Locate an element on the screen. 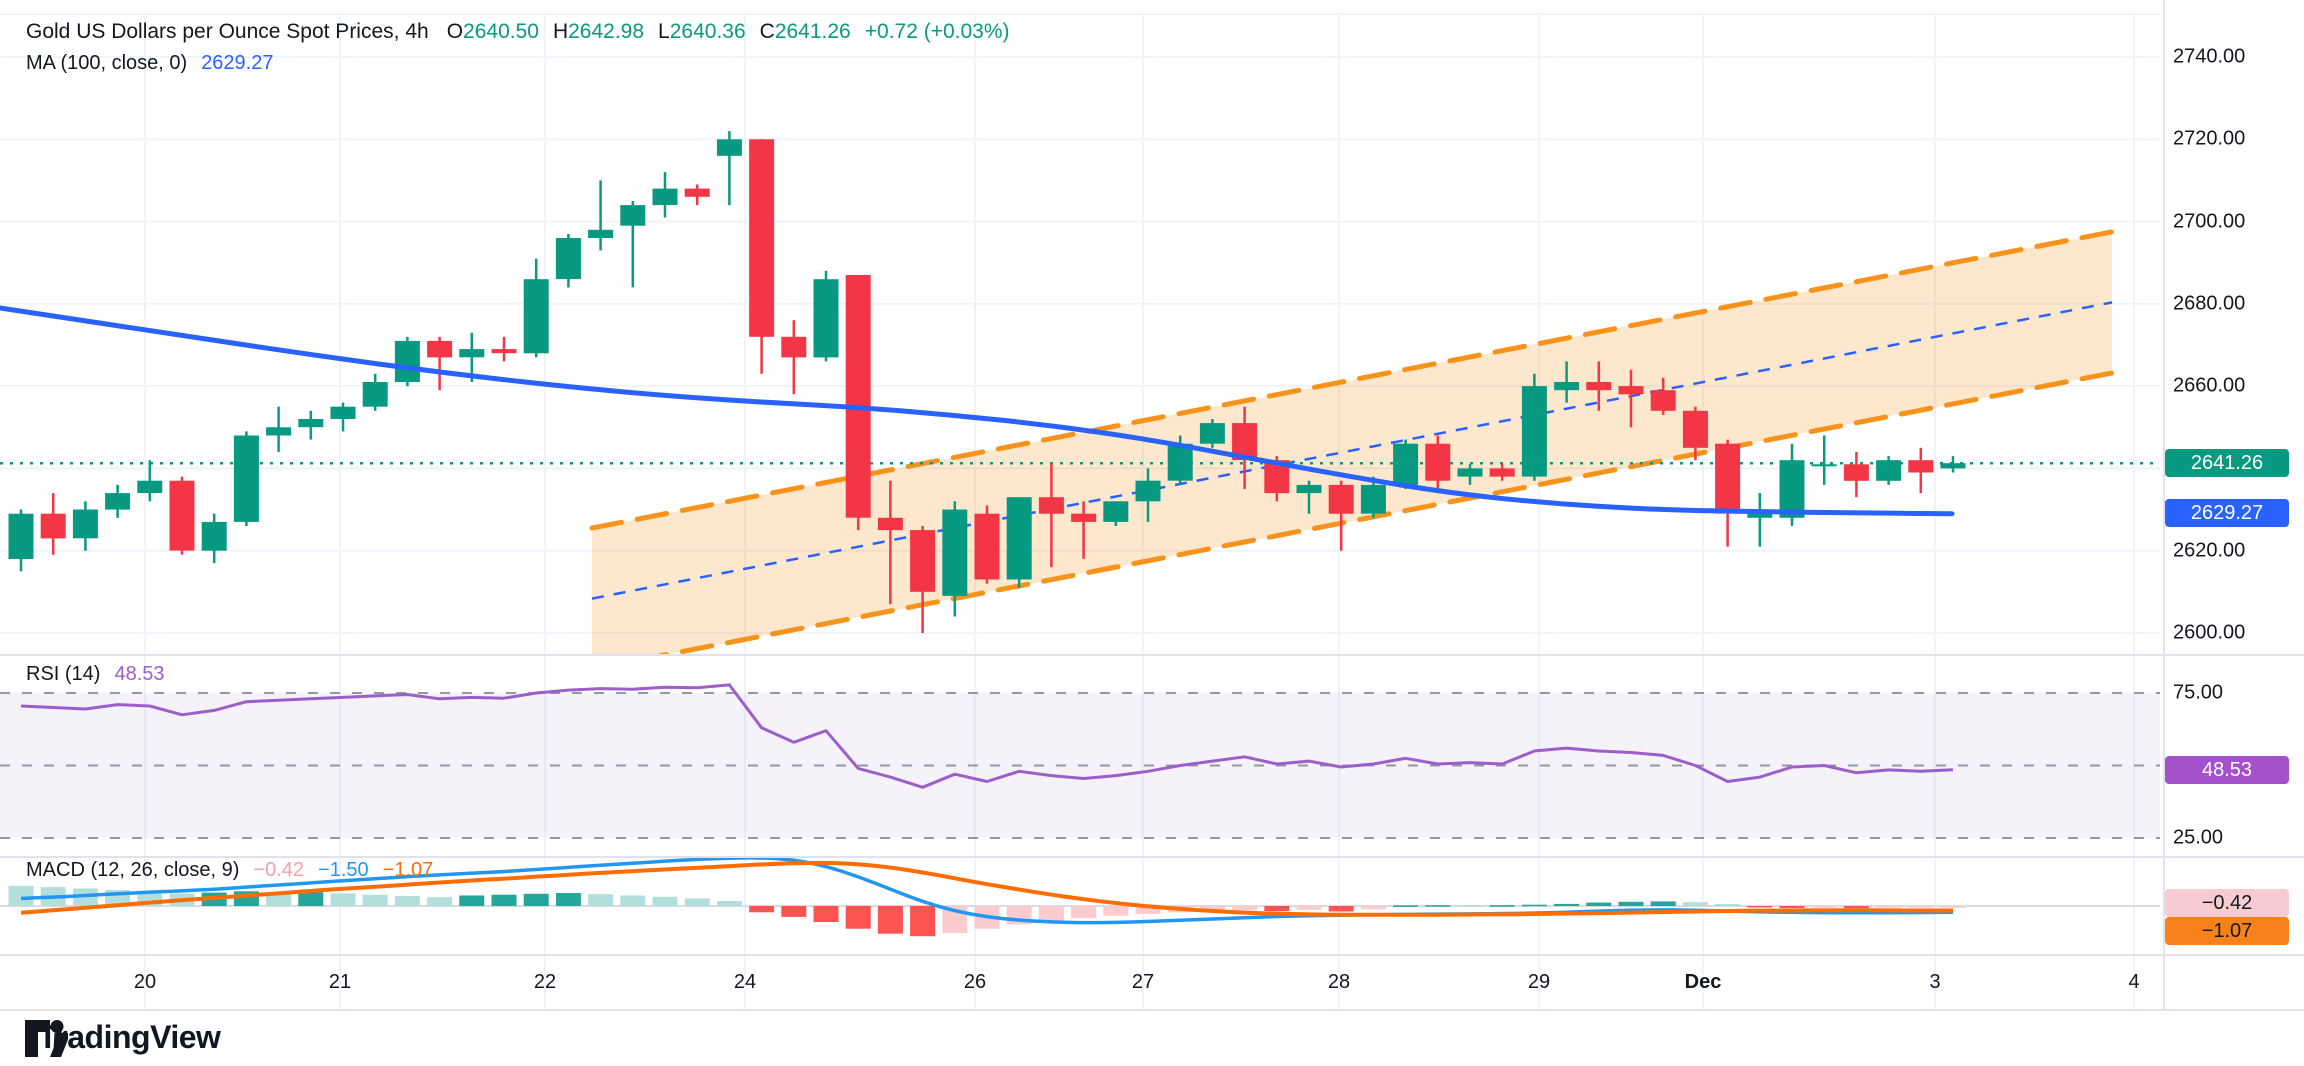 This screenshot has width=2304, height=1066. price-axis-label: 2740.00 is located at coordinates (2209, 56).